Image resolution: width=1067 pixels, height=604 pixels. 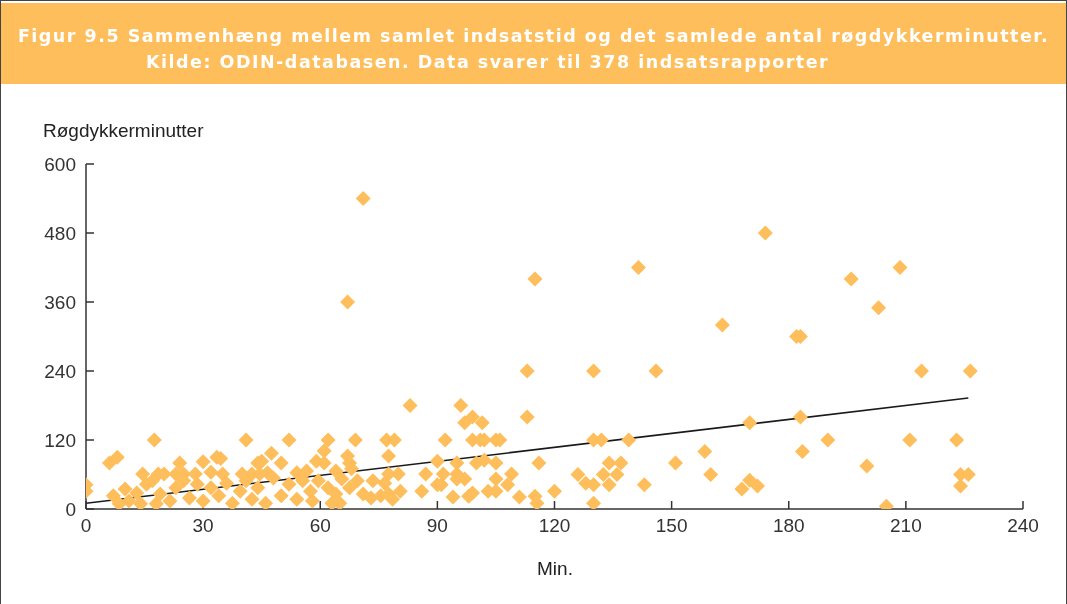 I want to click on header-banner: Figur 9.5 Sammenhæng mellem samlet indsatstid og det samlede antal røgdykkerminutter. Kilde: ODIN-databasen. Data svarer til 378 indsatsrapporter, so click(x=533, y=43).